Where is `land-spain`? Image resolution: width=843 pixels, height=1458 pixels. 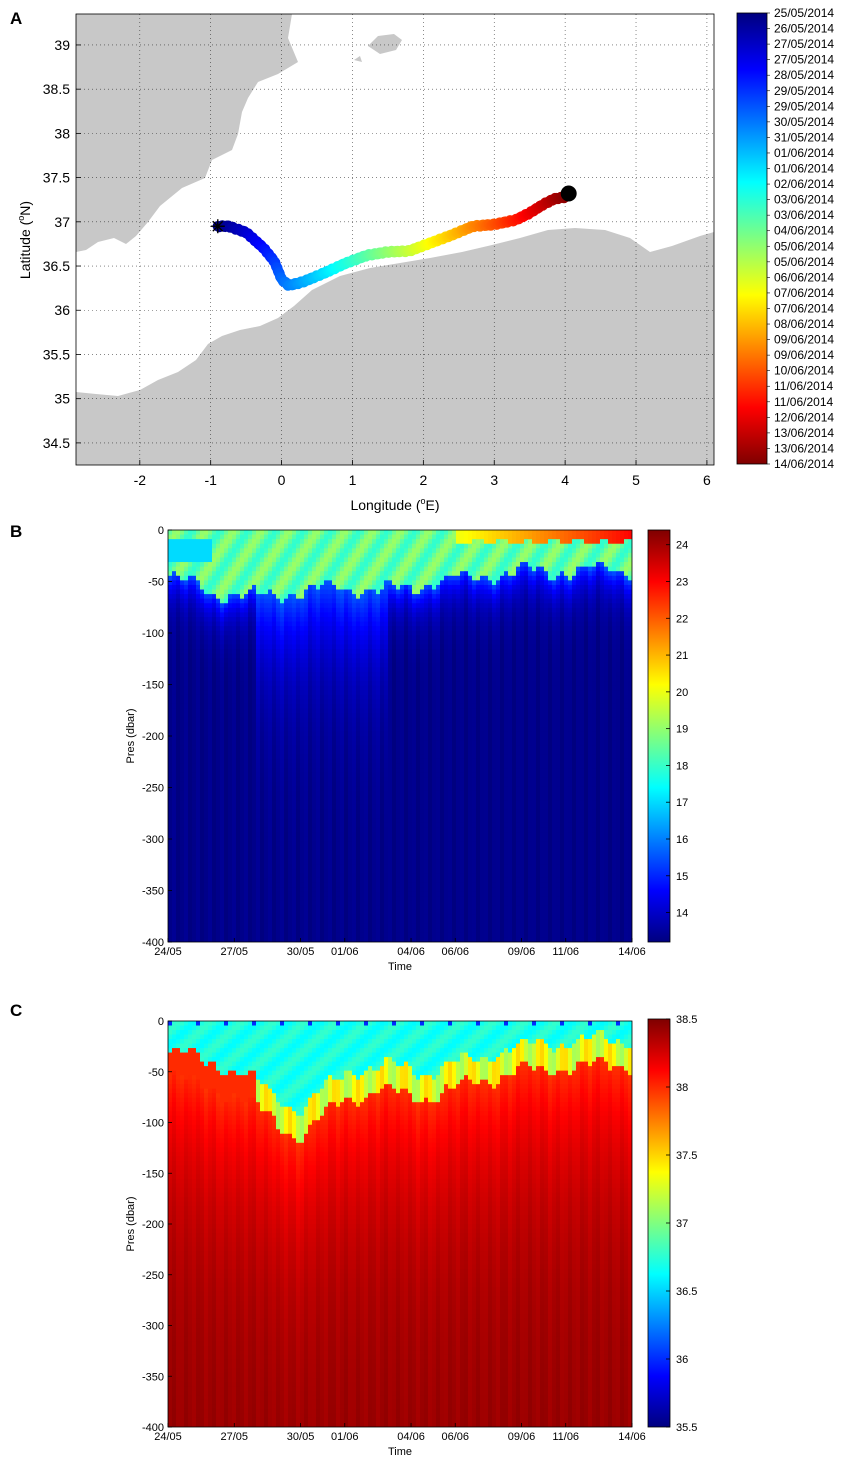
land-spain is located at coordinates (187, 133).